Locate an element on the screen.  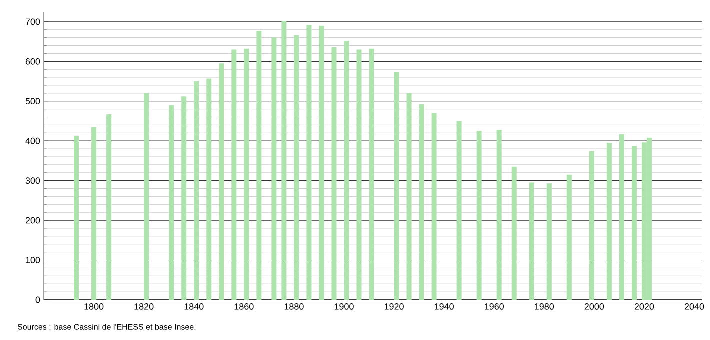
y-tick-label: 400 is located at coordinates (33, 141).